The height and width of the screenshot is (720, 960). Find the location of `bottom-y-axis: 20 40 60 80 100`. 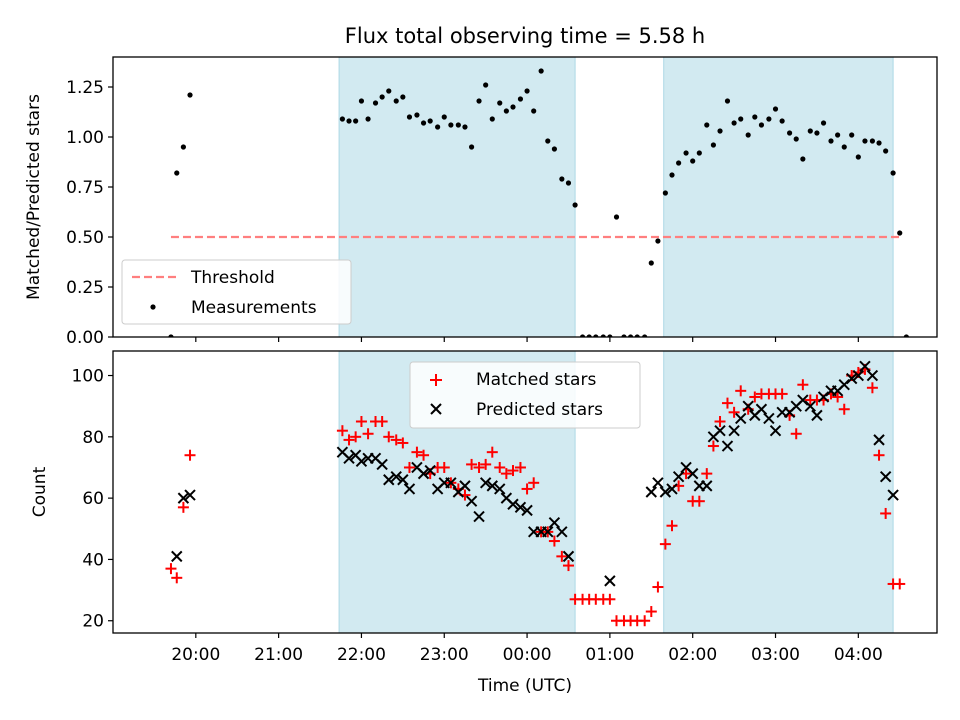

bottom-y-axis: 20 40 60 80 100 is located at coordinates (92, 499).